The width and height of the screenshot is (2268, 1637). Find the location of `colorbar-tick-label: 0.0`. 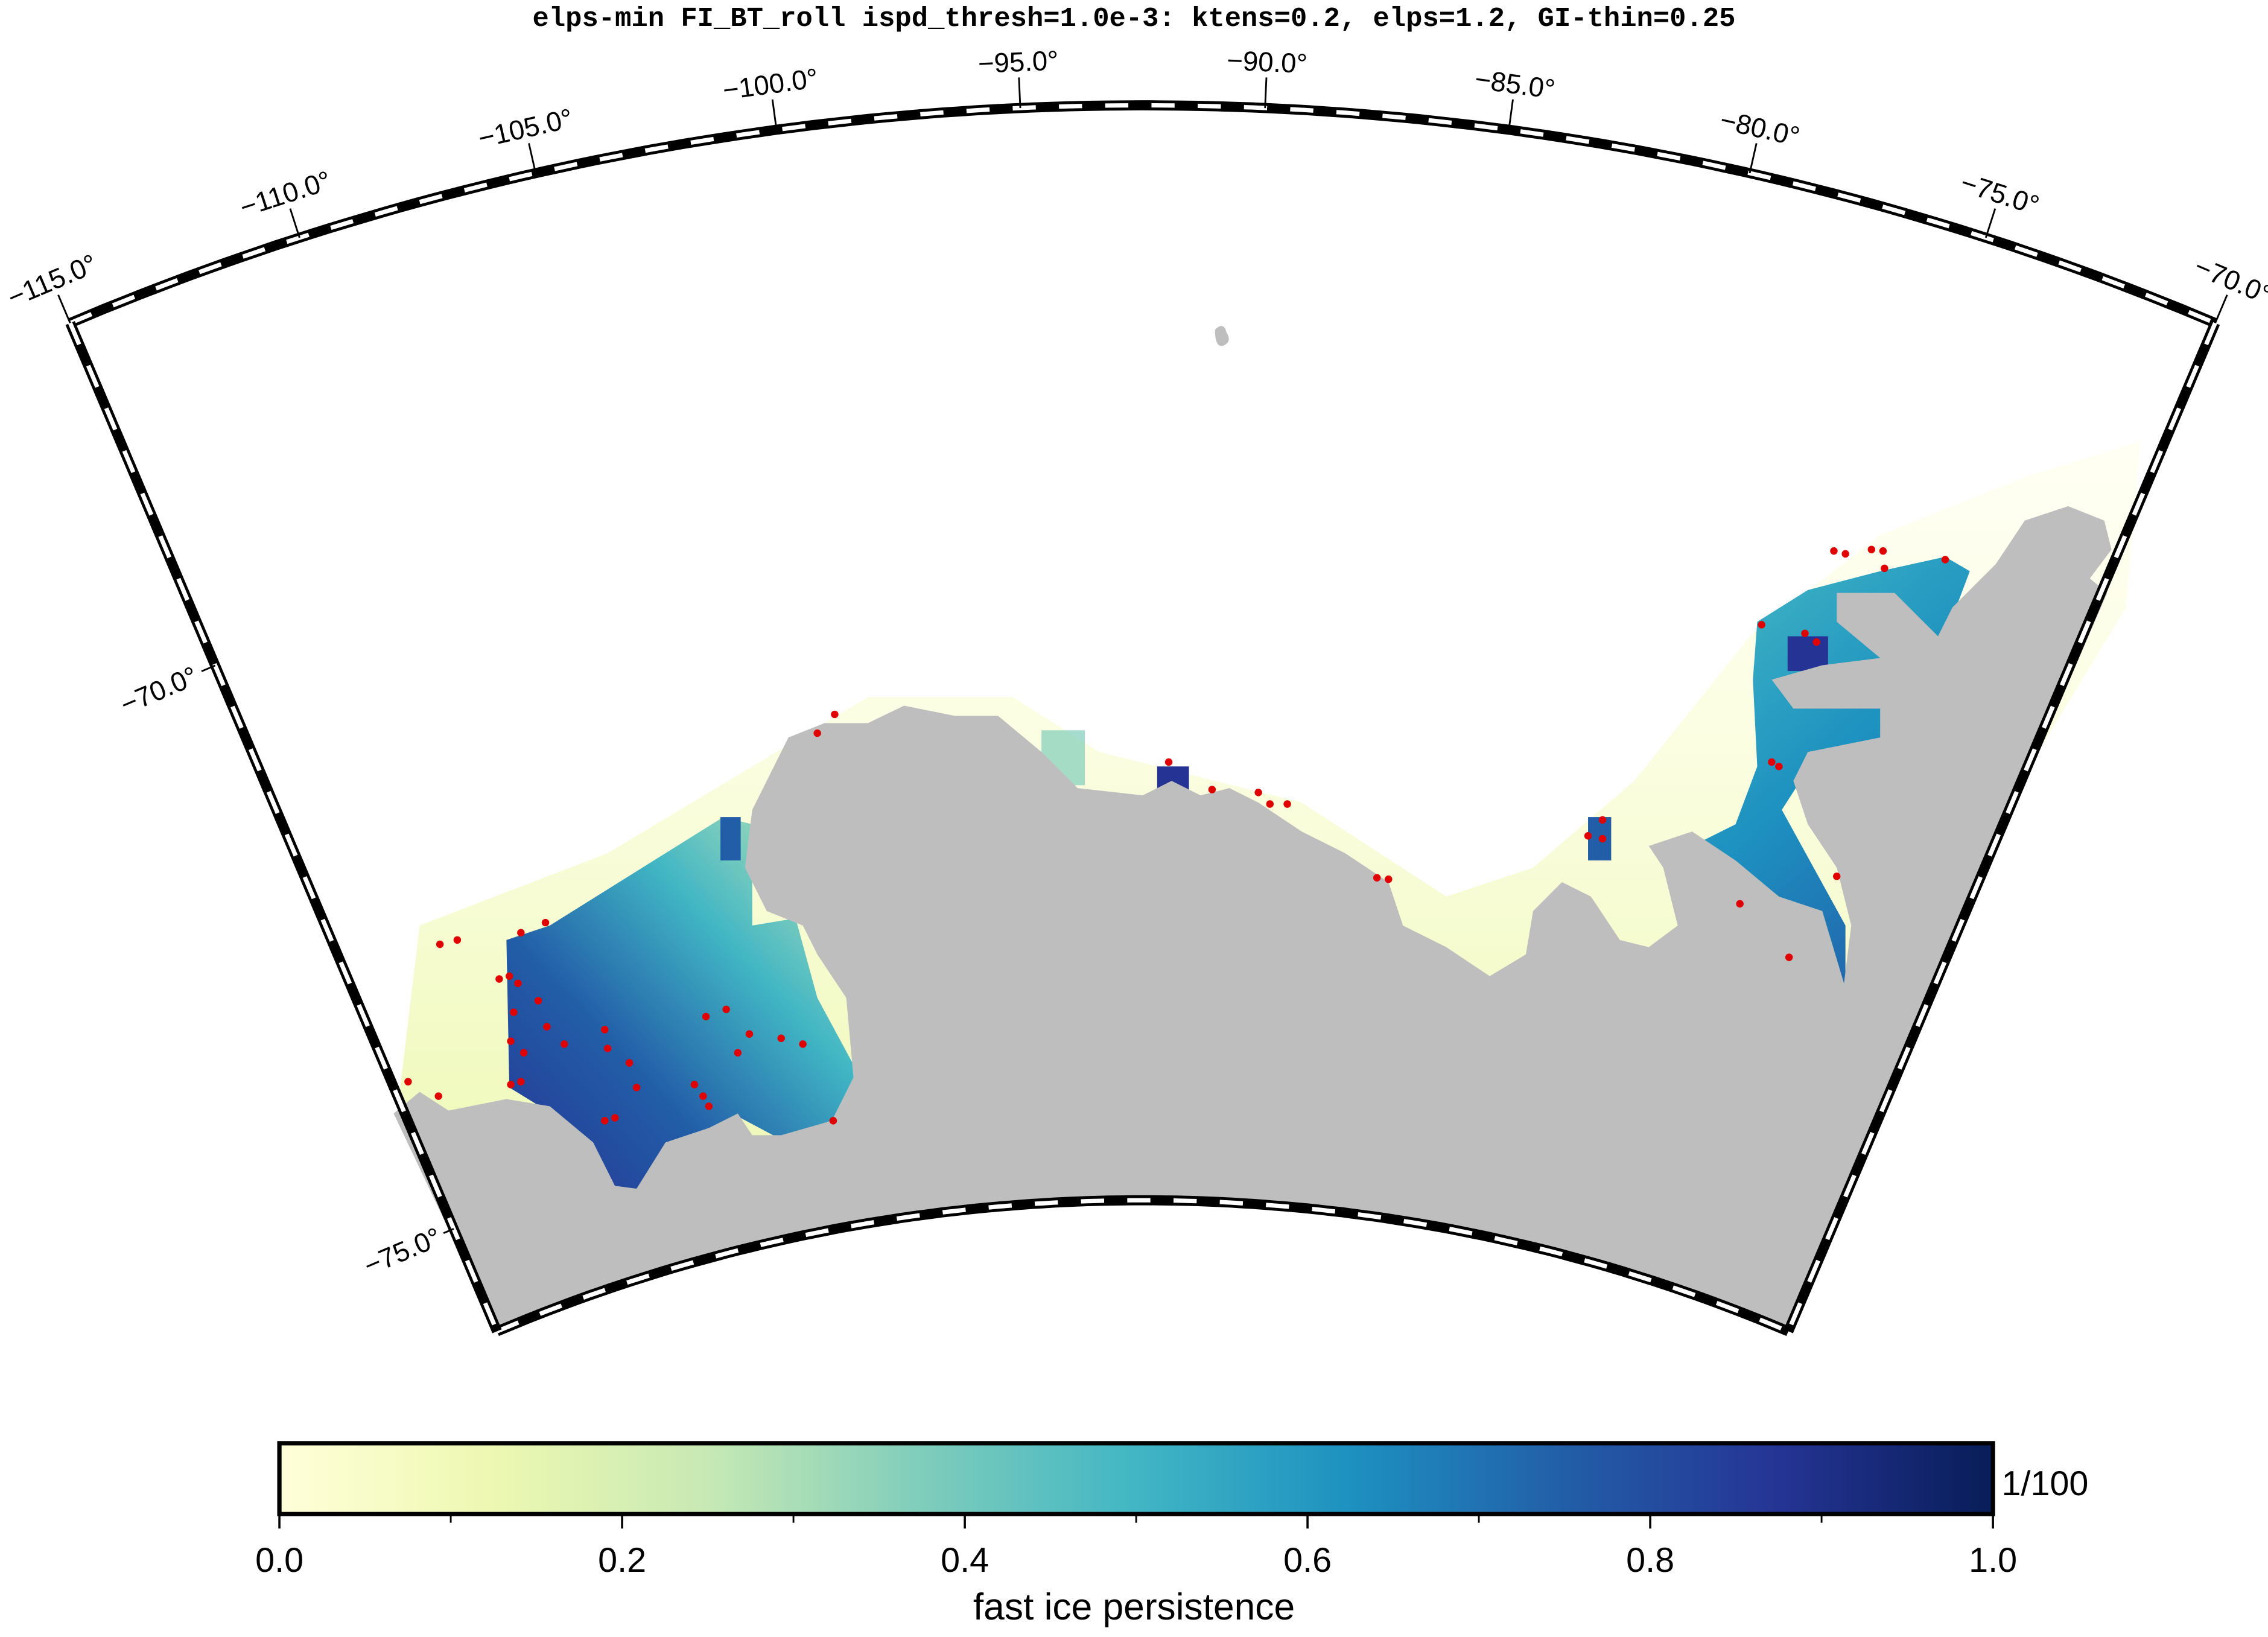

colorbar-tick-label: 0.0 is located at coordinates (279, 1560).